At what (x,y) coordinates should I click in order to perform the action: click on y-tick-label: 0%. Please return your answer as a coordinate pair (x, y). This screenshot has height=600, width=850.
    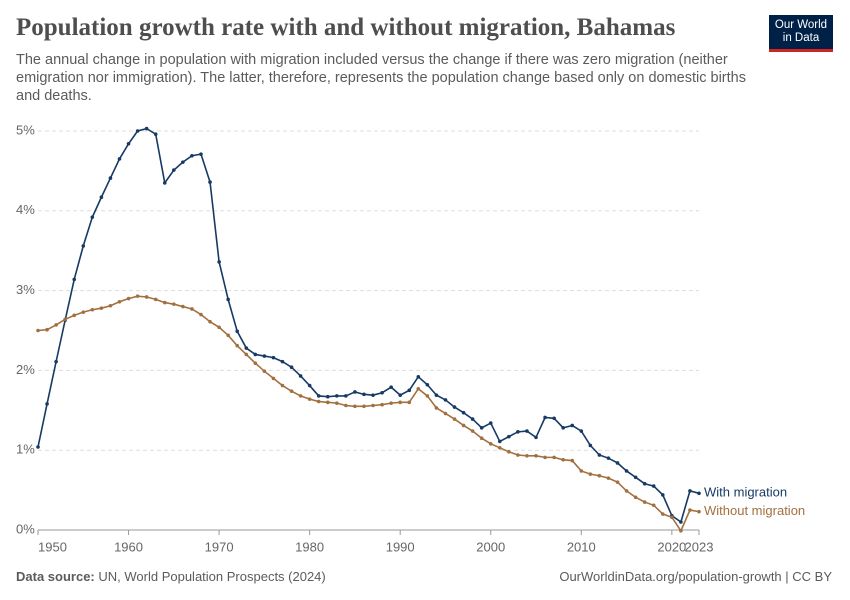
    Looking at the image, I should click on (25, 528).